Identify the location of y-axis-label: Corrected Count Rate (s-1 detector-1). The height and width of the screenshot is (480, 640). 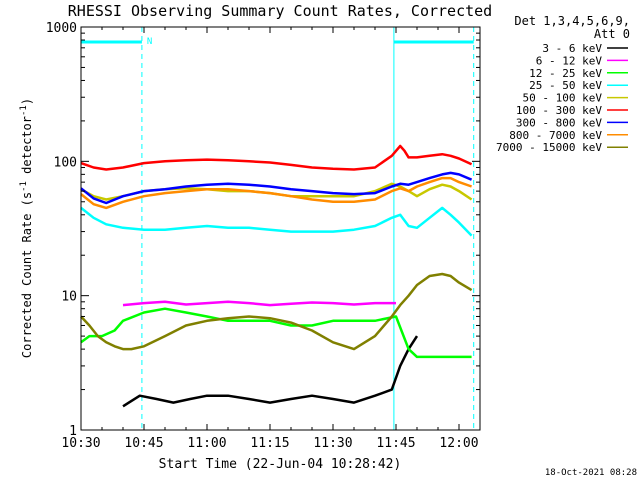
(26, 228).